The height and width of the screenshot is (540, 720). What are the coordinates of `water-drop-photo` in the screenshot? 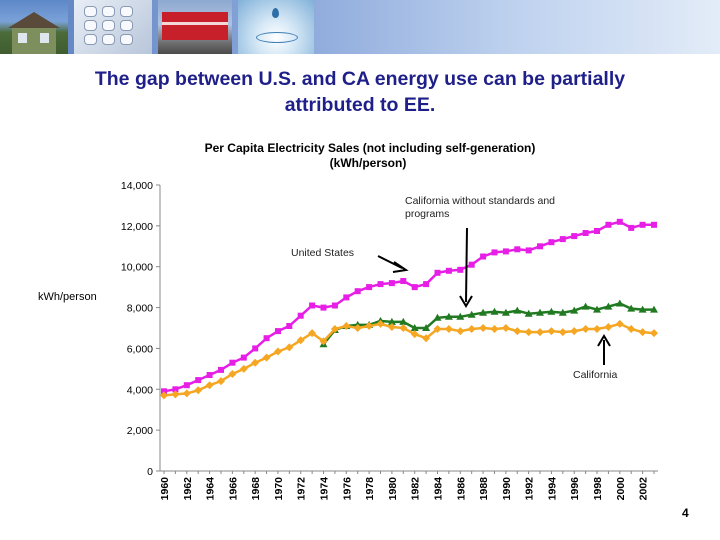 It's located at (276, 27).